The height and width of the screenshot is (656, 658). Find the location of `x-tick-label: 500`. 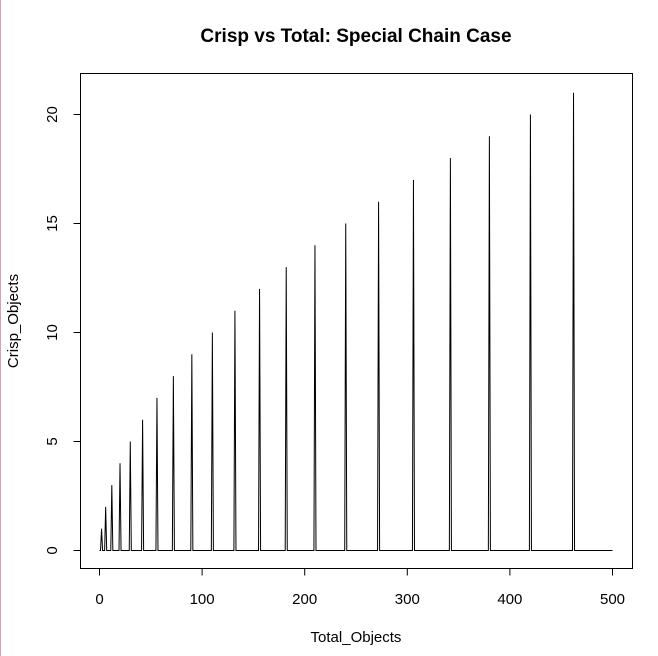

x-tick-label: 500 is located at coordinates (612, 599).